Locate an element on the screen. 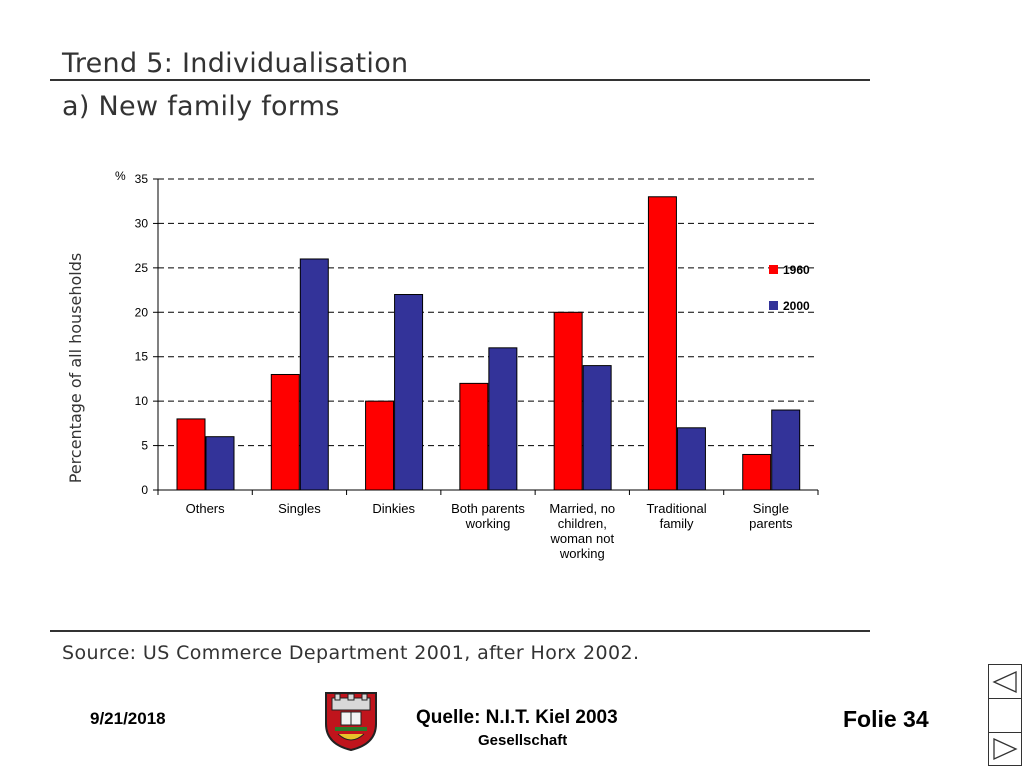 This screenshot has height=768, width=1024. x-category-label: parents is located at coordinates (771, 523).